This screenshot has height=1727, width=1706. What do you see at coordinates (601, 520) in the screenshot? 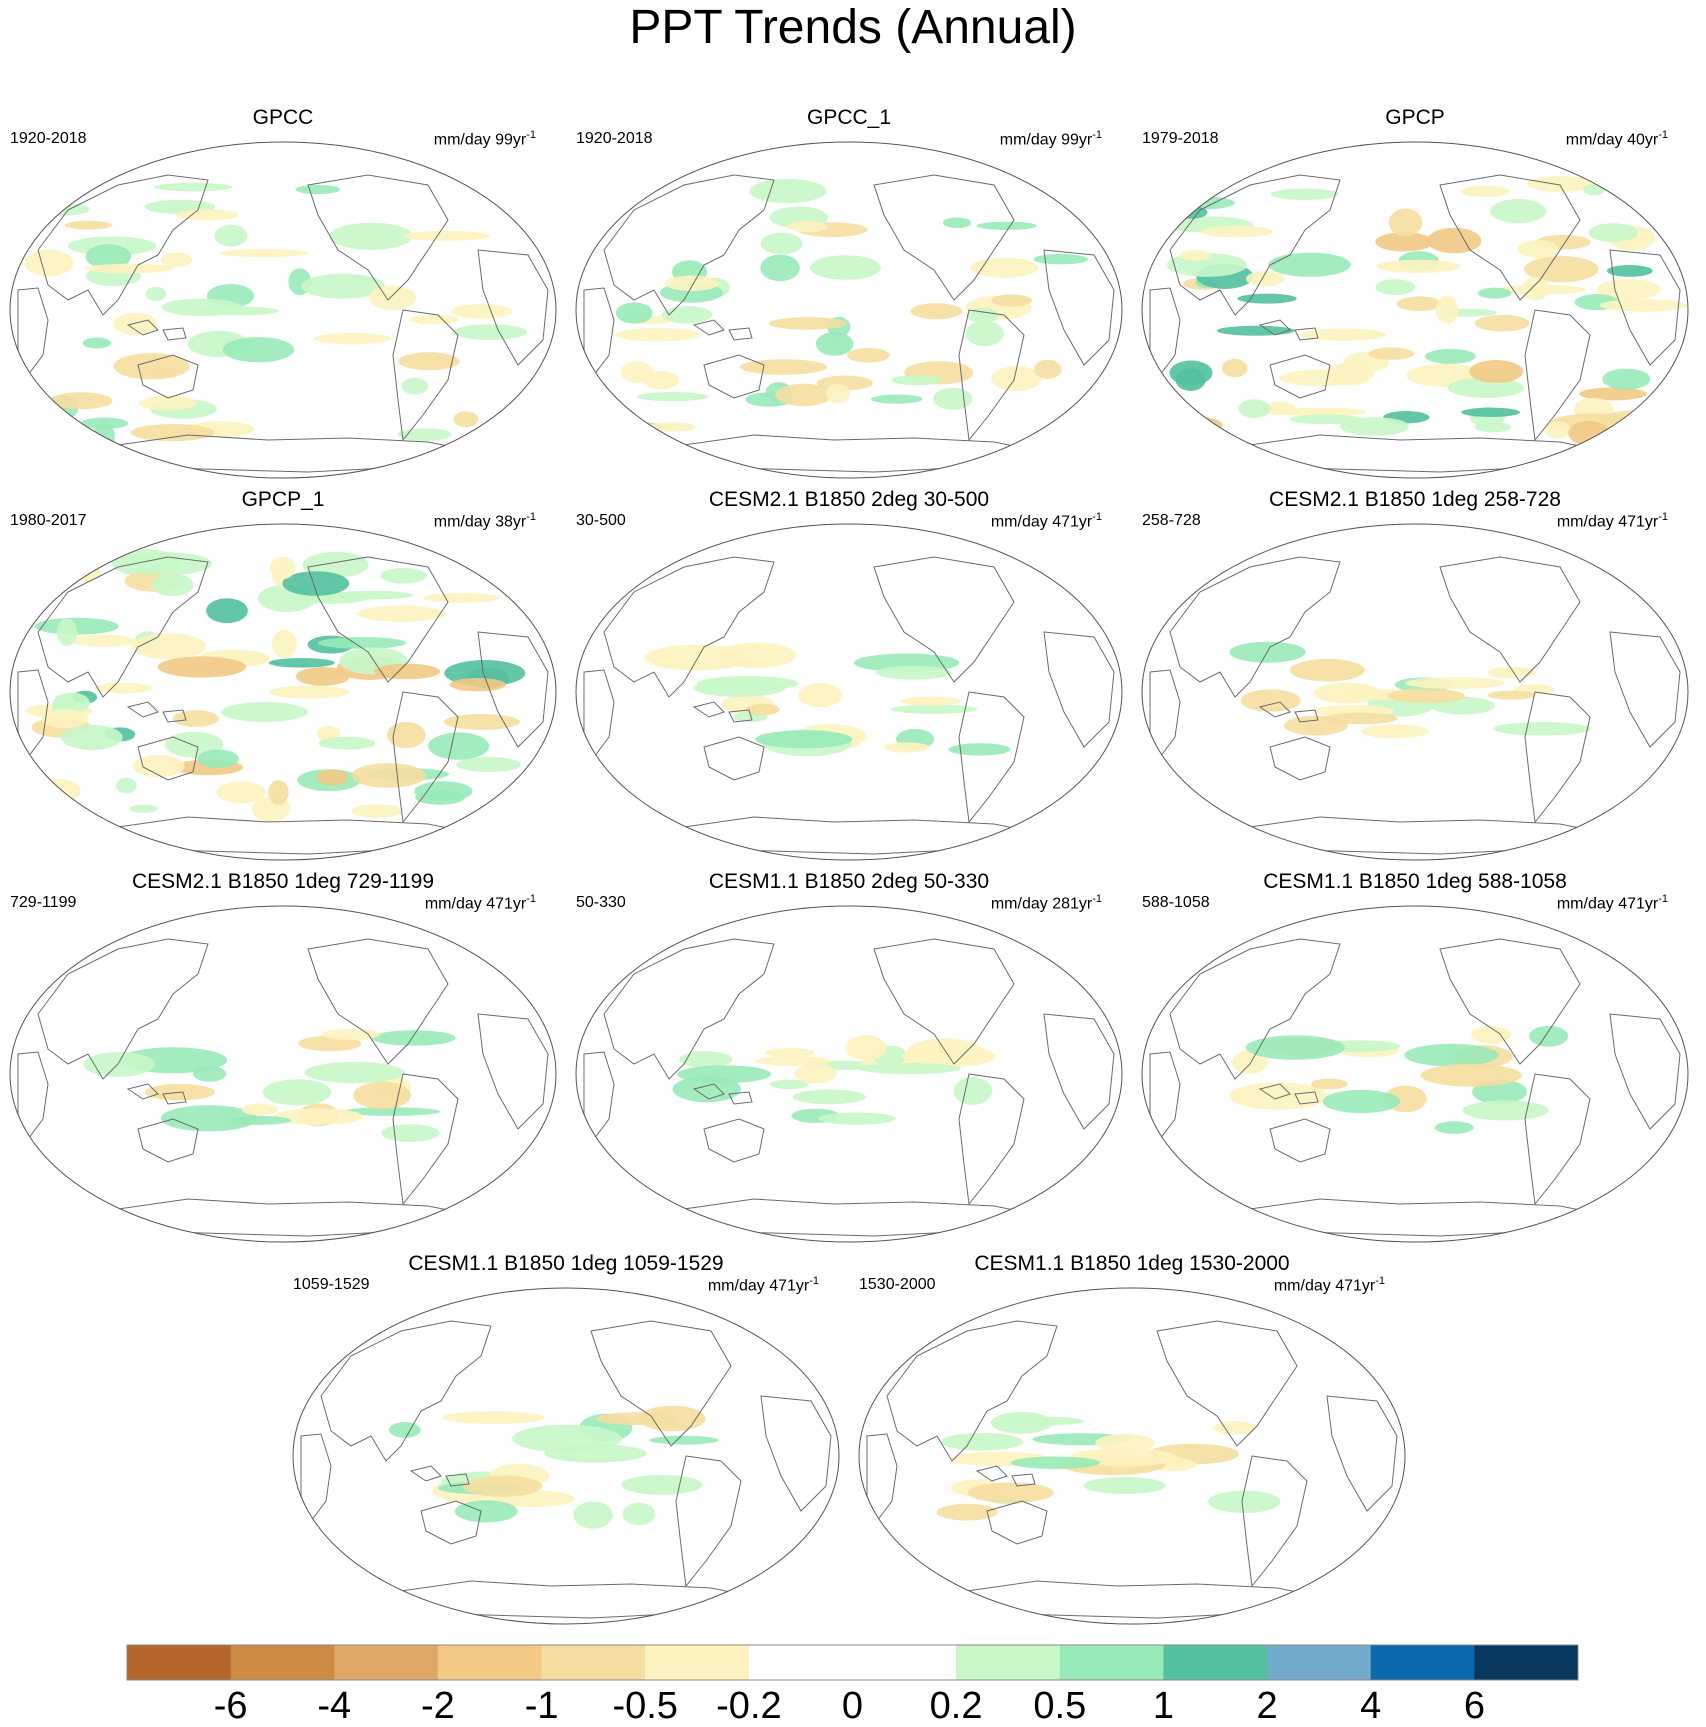
I see `panel-period: 30-500` at bounding box center [601, 520].